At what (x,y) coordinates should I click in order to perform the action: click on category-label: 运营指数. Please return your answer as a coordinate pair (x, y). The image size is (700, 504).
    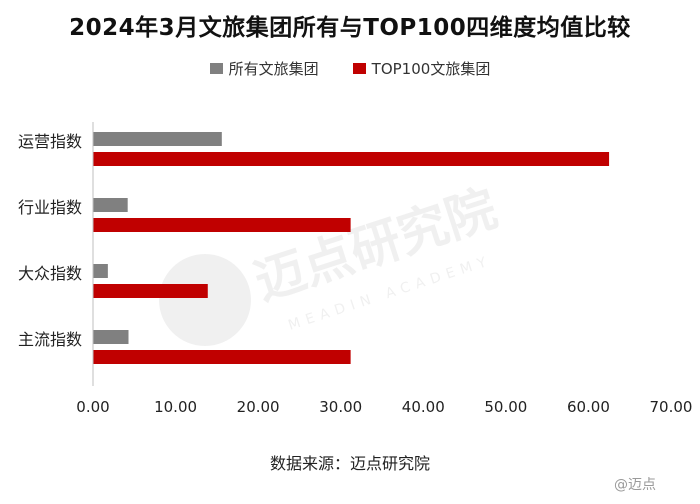
    Looking at the image, I should click on (50, 141).